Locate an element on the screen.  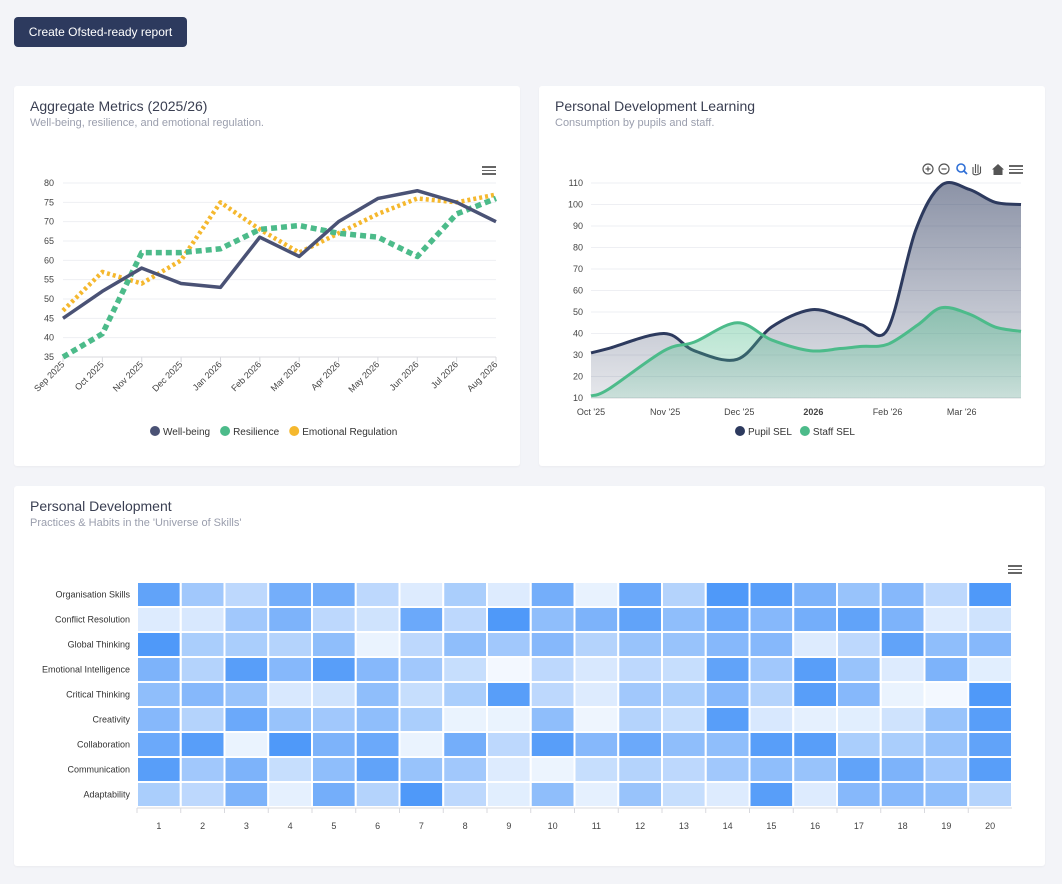
zoom-selection-icon is located at coordinates (962, 169).